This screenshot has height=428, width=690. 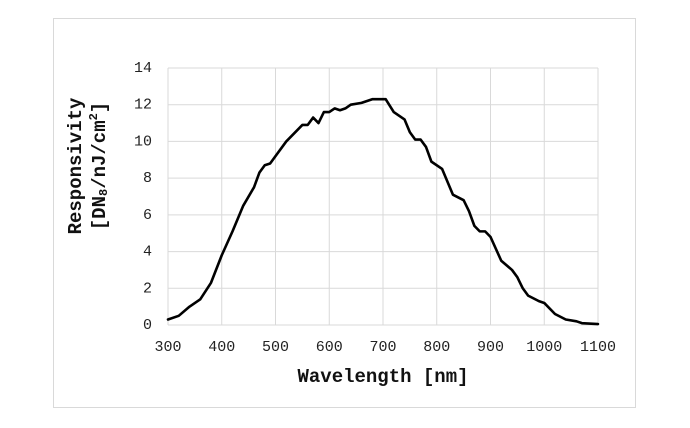 What do you see at coordinates (436, 347) in the screenshot?
I see `x-tick-label: 800` at bounding box center [436, 347].